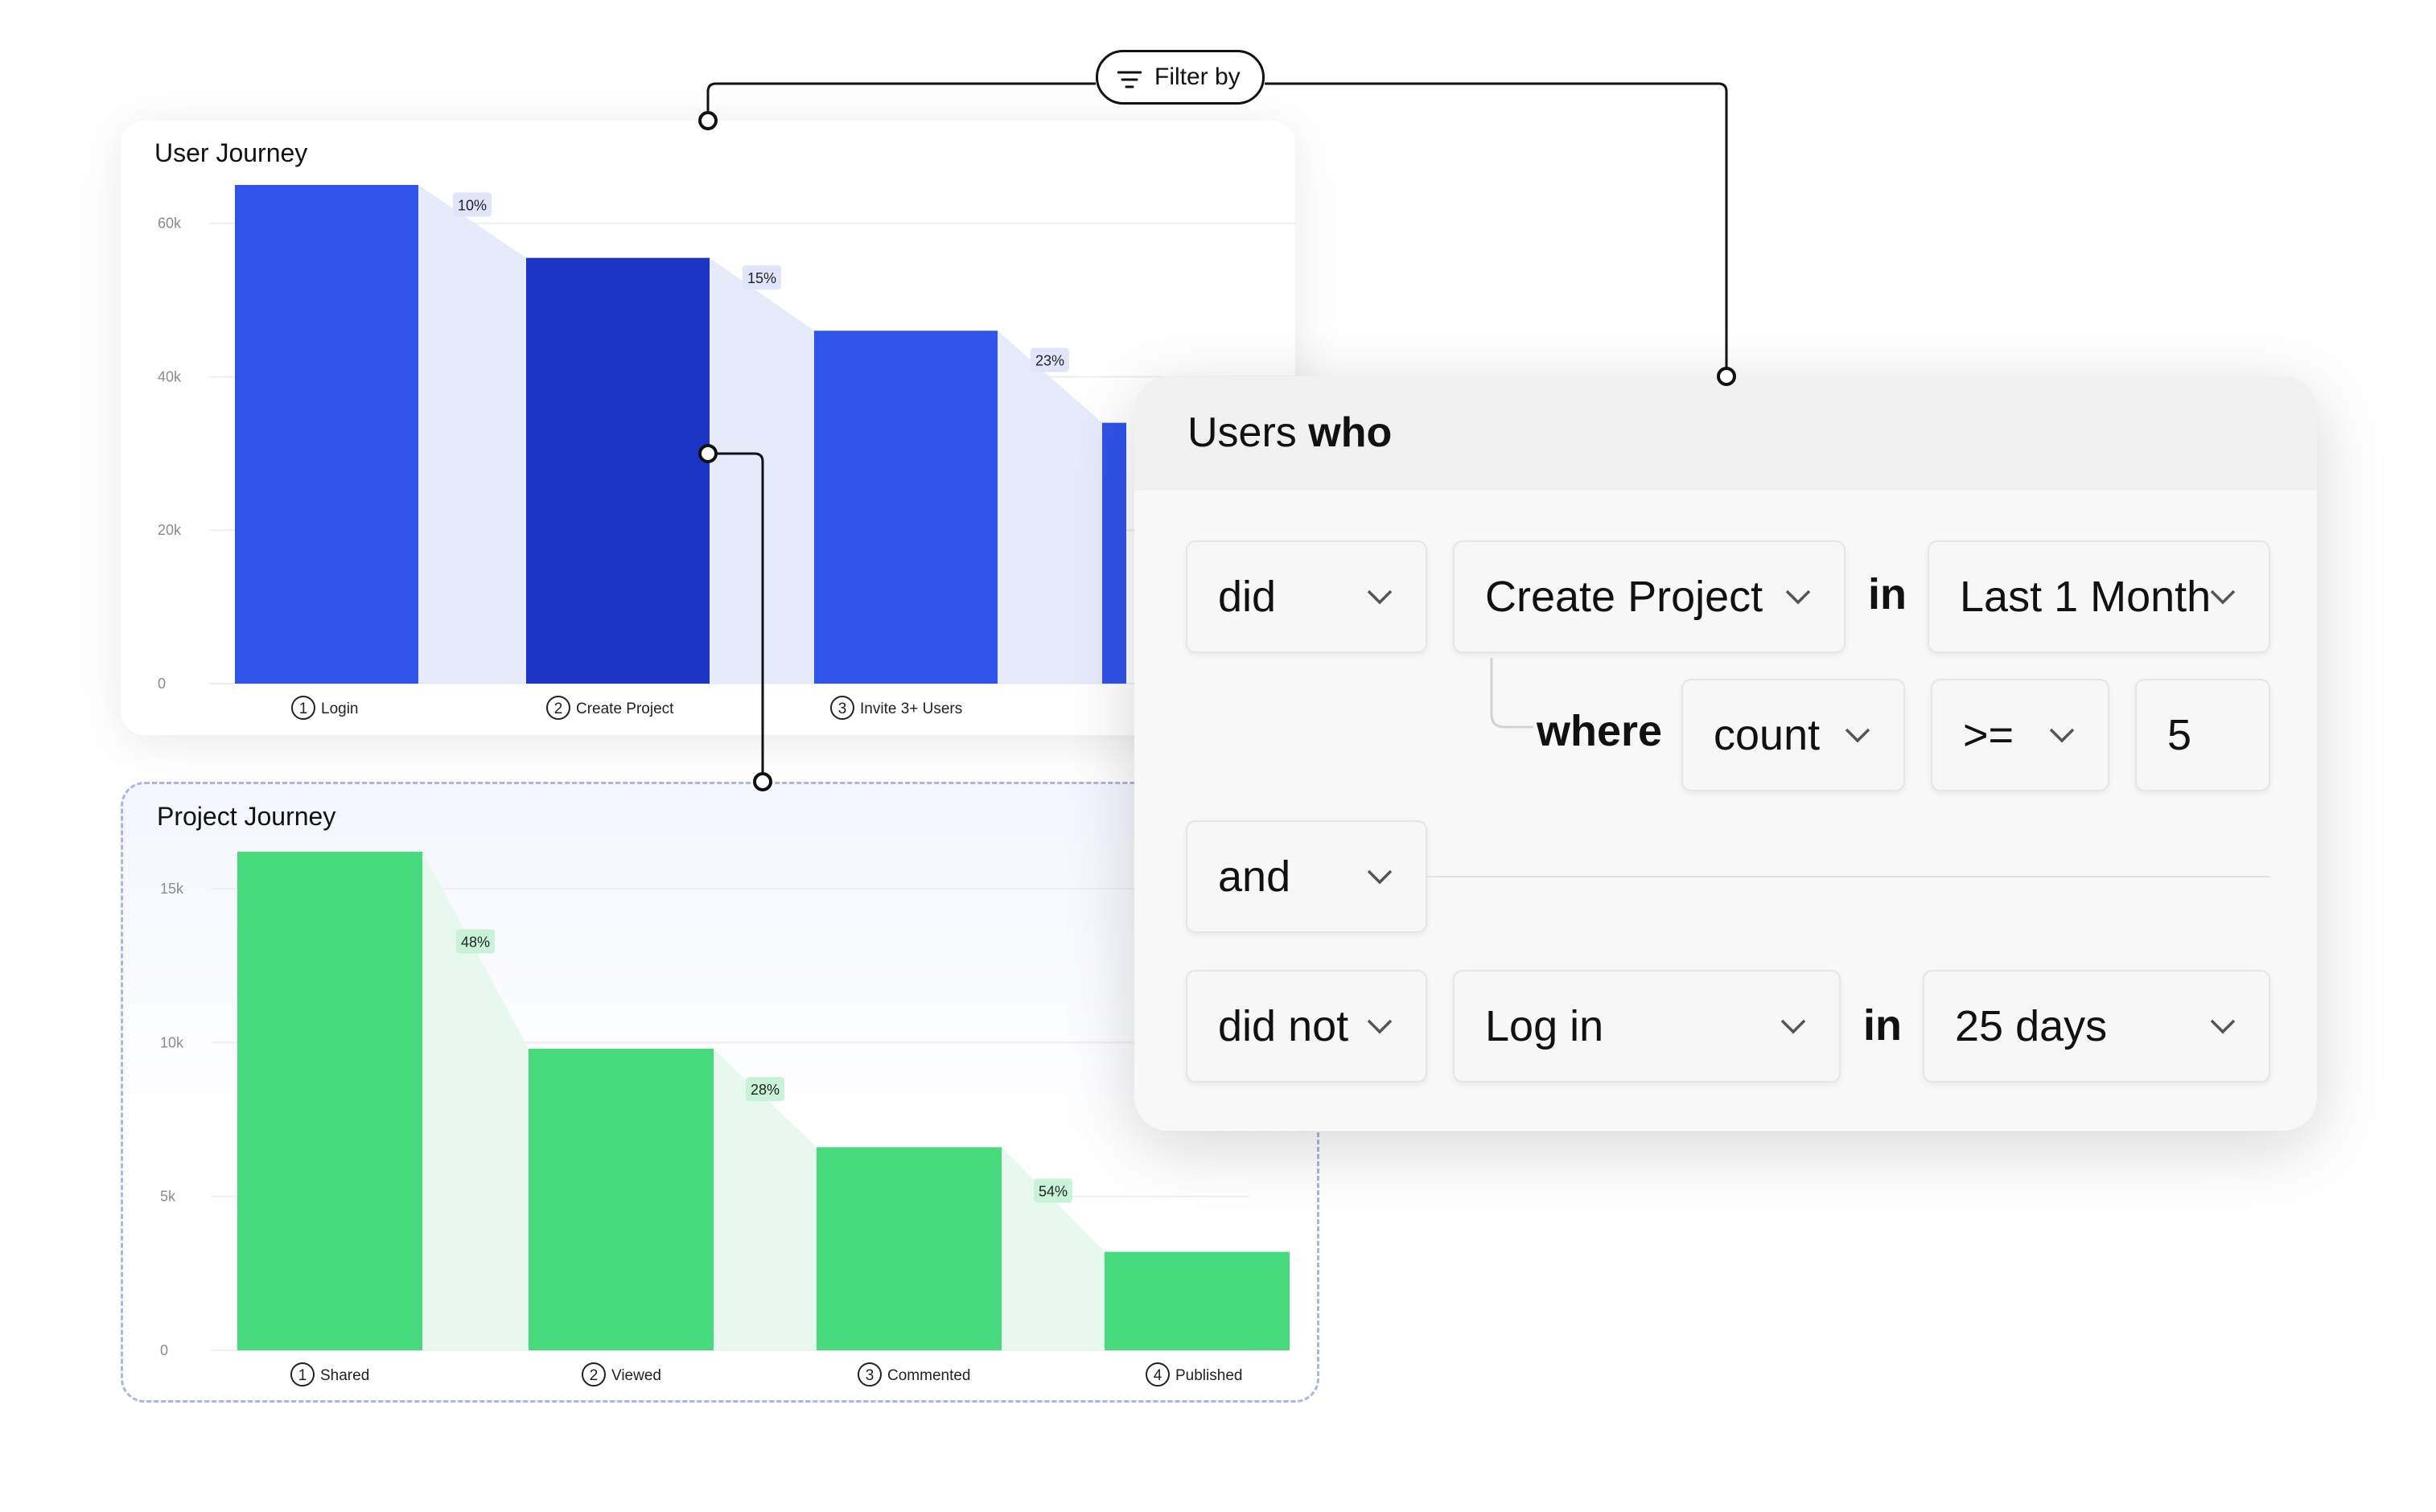 This screenshot has width=2436, height=1512. What do you see at coordinates (170, 530) in the screenshot?
I see `y-tick-label: 20k` at bounding box center [170, 530].